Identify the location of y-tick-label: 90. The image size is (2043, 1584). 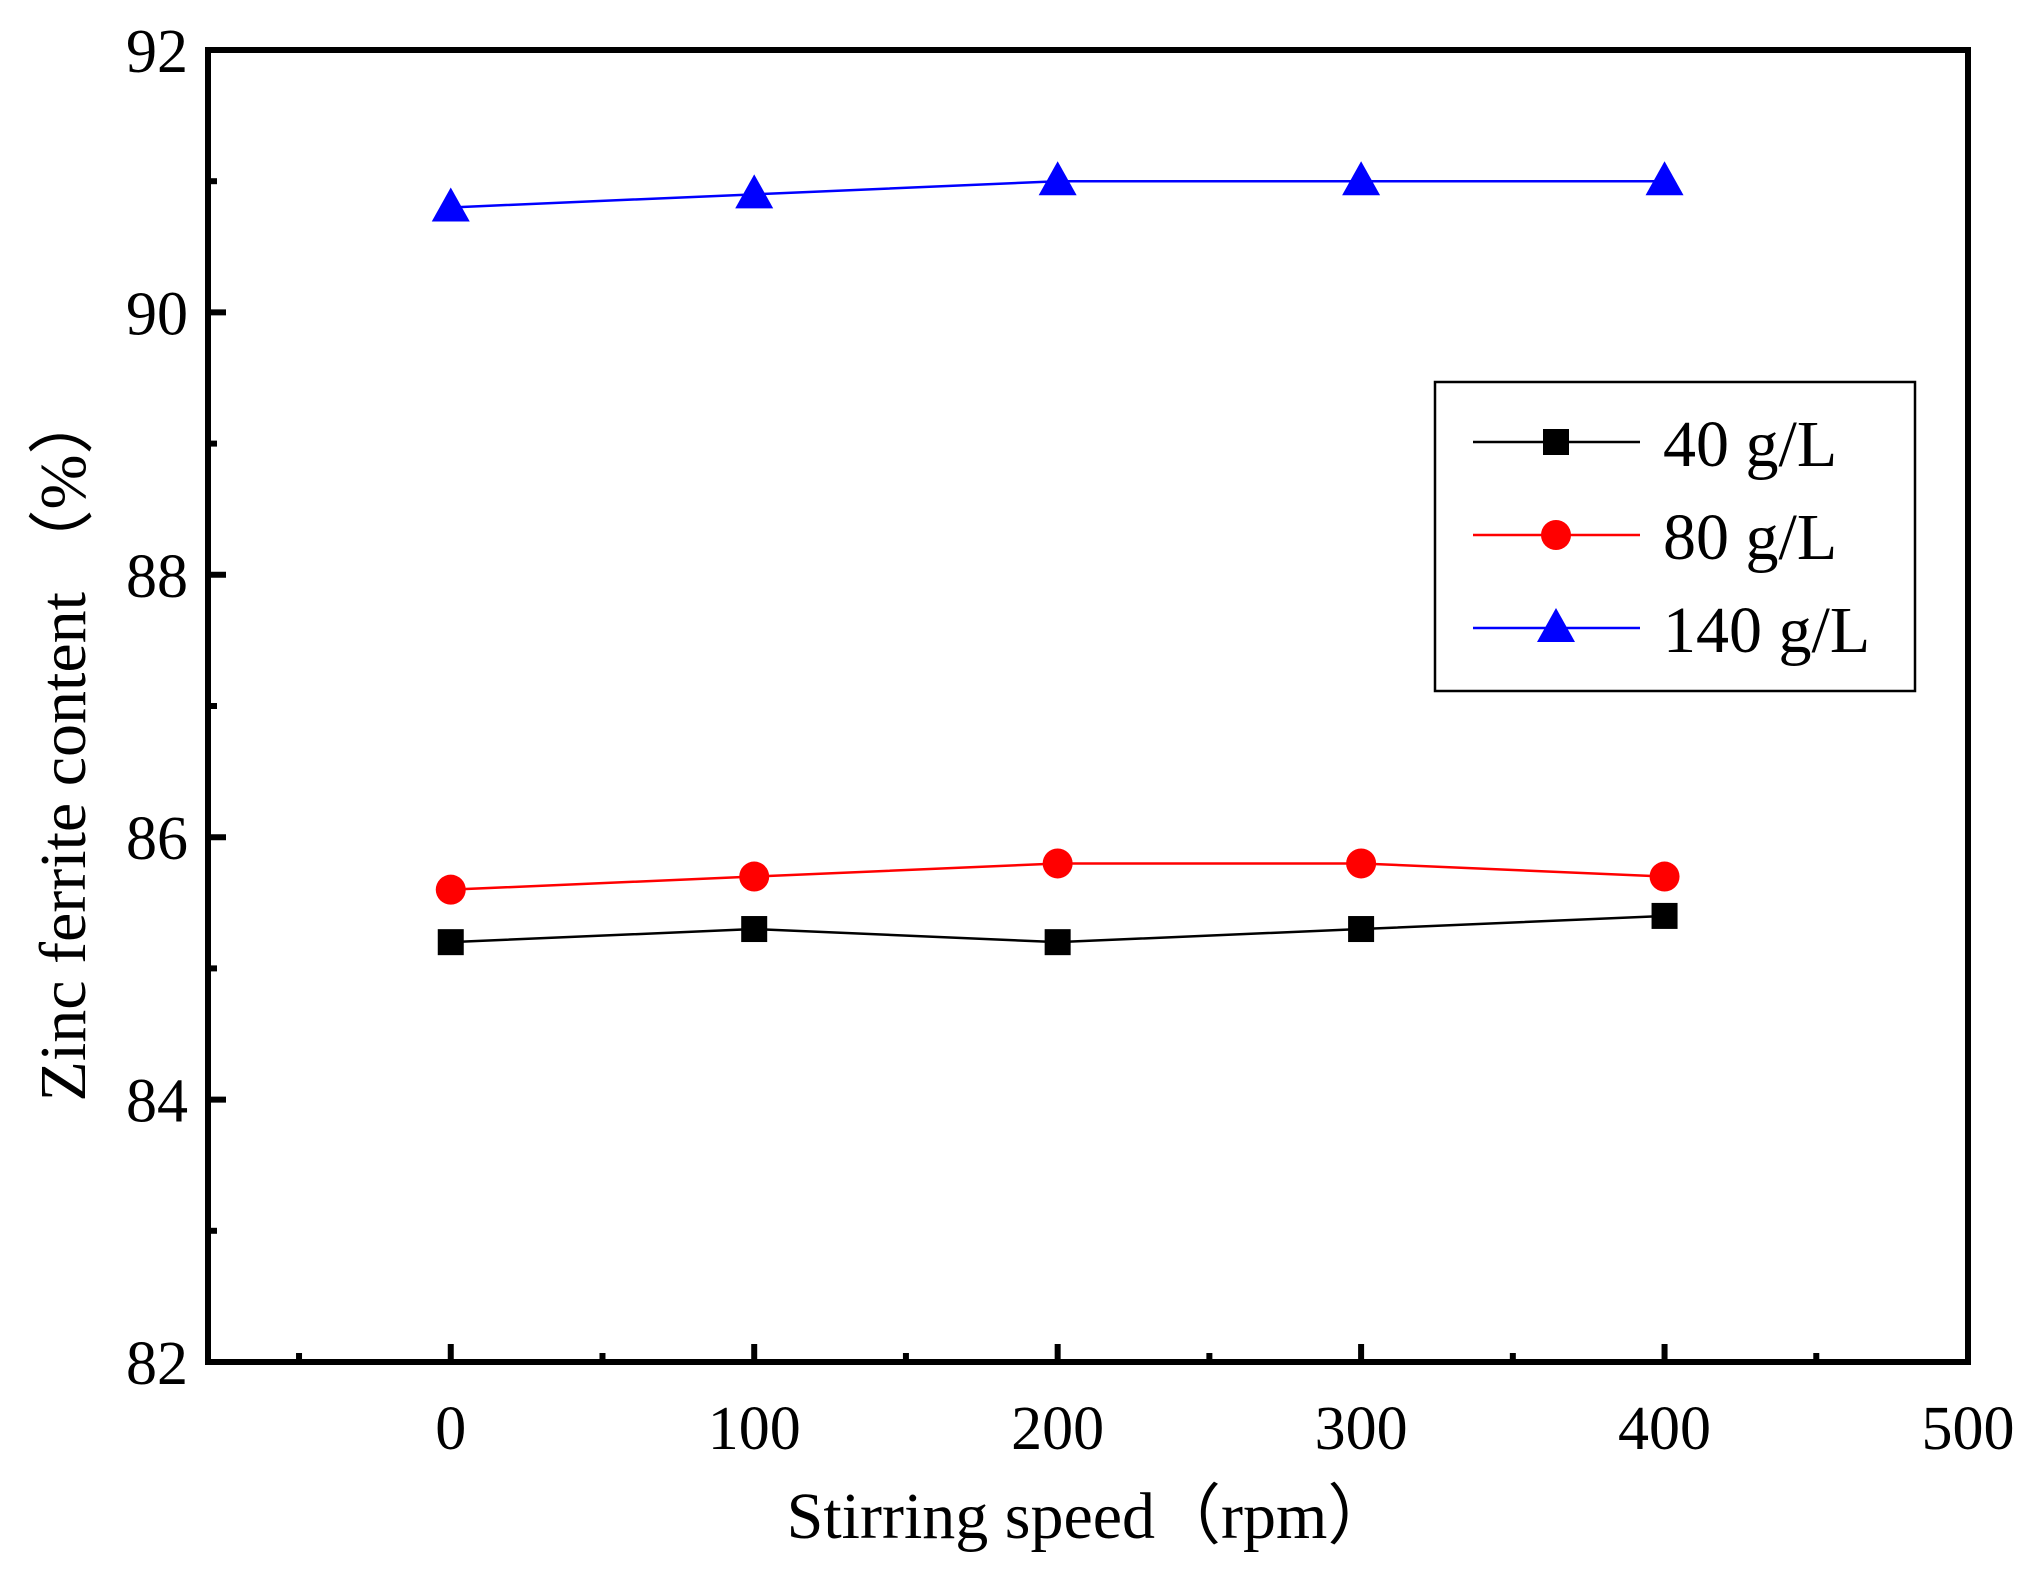
(157, 314).